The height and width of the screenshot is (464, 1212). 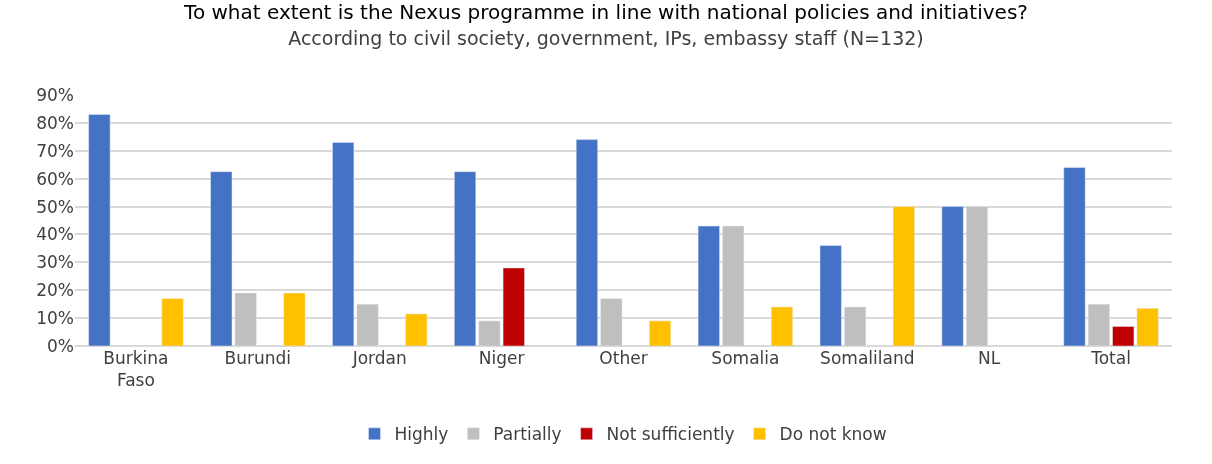 What do you see at coordinates (501, 358) in the screenshot?
I see `x-tick-label: Niger` at bounding box center [501, 358].